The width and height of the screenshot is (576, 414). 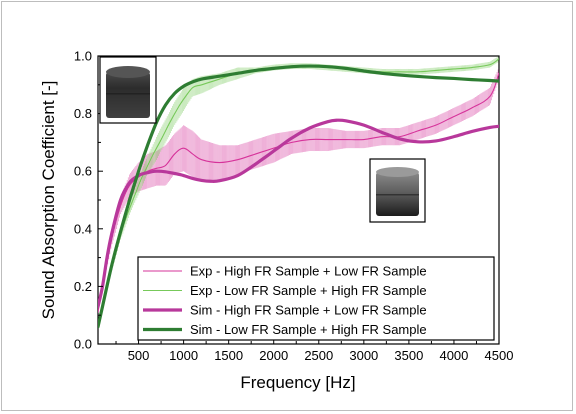 What do you see at coordinates (308, 271) in the screenshot?
I see `legend-label: Exp - High FR Sample + Low FR Sample` at bounding box center [308, 271].